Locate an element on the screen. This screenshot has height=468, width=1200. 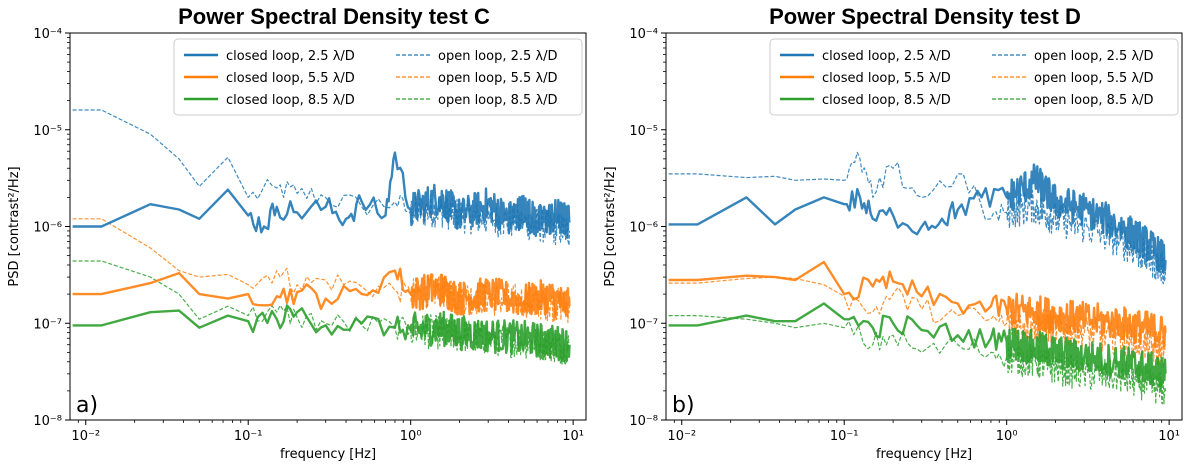
chart-title: Power Spectral Density test D is located at coordinates (925, 16).